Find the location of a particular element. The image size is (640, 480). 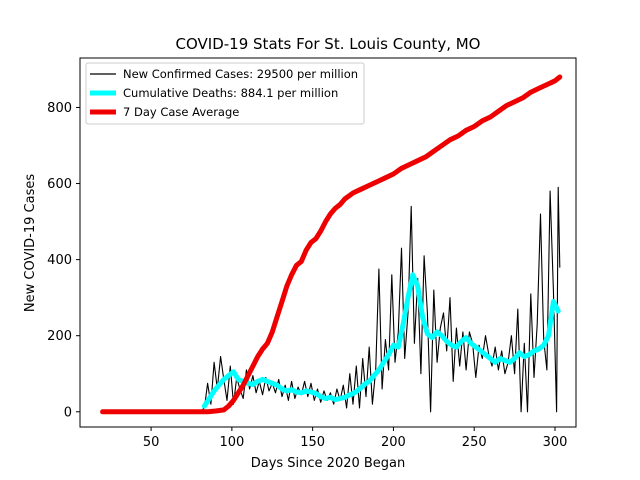

y-axis: 0 200 400 600 800 is located at coordinates (63, 260).